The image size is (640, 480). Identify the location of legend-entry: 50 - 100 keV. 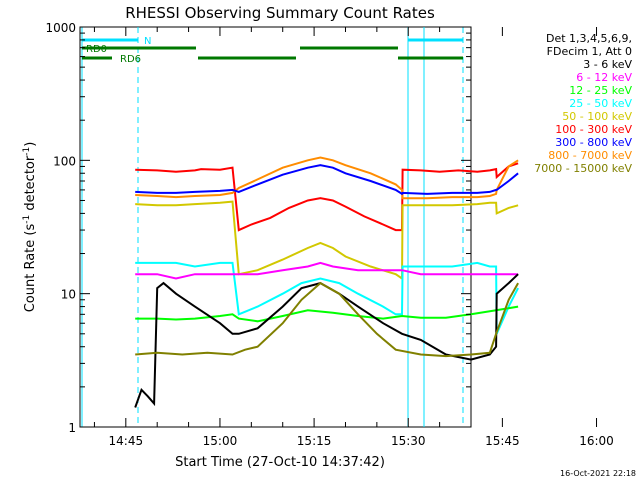
(597, 116).